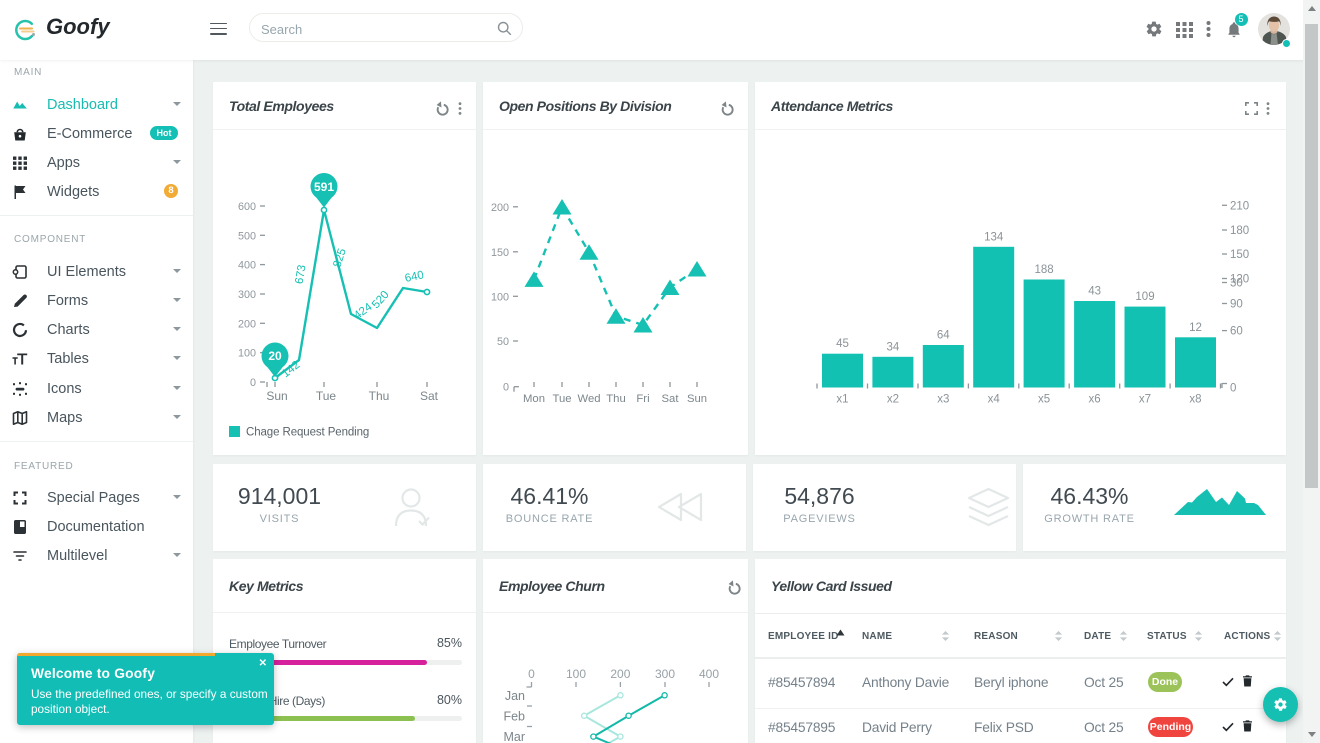 The image size is (1320, 743). Describe the element at coordinates (943, 400) in the screenshot. I see `svg-text: x3` at that location.